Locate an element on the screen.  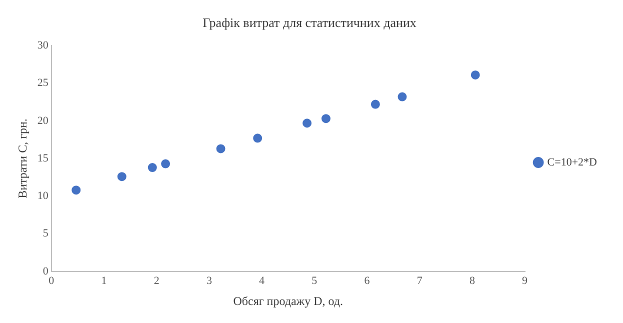
x-tick-label: 2 is located at coordinates (157, 280).